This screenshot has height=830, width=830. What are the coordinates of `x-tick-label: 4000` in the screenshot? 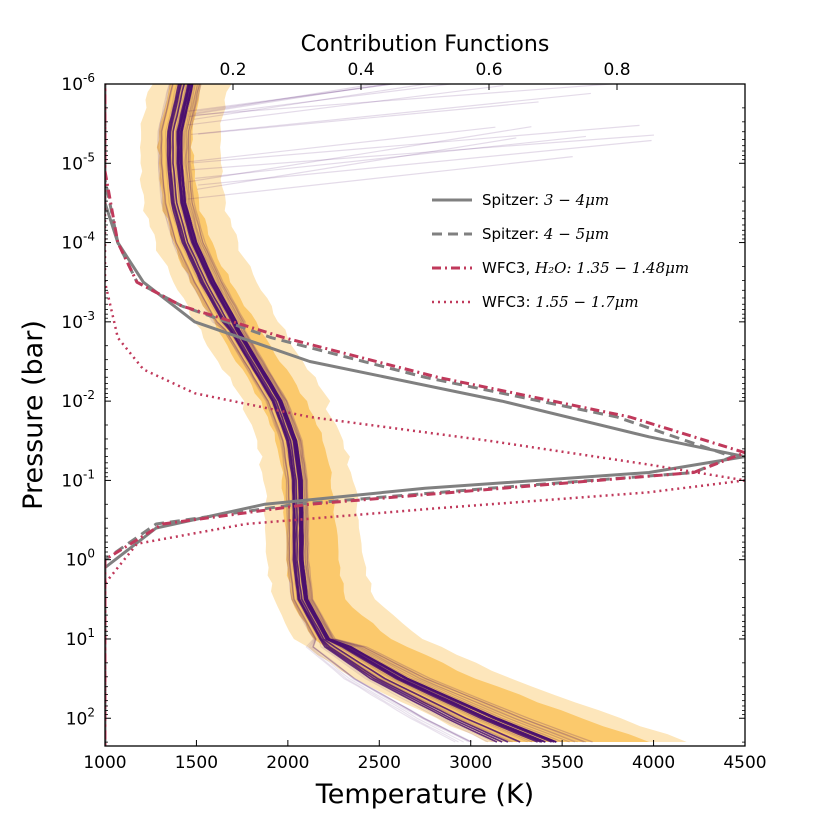 It's located at (653, 763).